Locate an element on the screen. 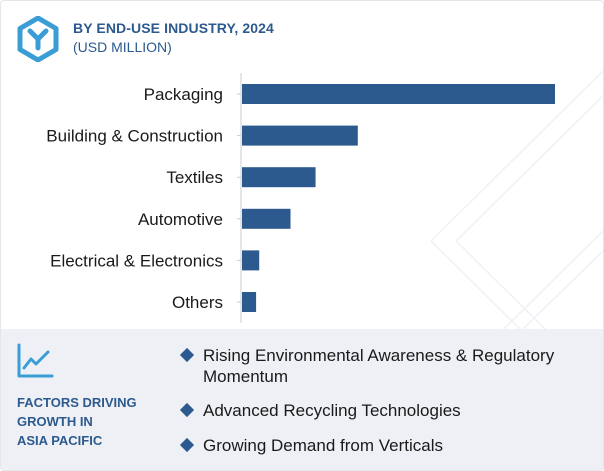 This screenshot has height=471, width=604. category-label: Textiles is located at coordinates (194, 177).